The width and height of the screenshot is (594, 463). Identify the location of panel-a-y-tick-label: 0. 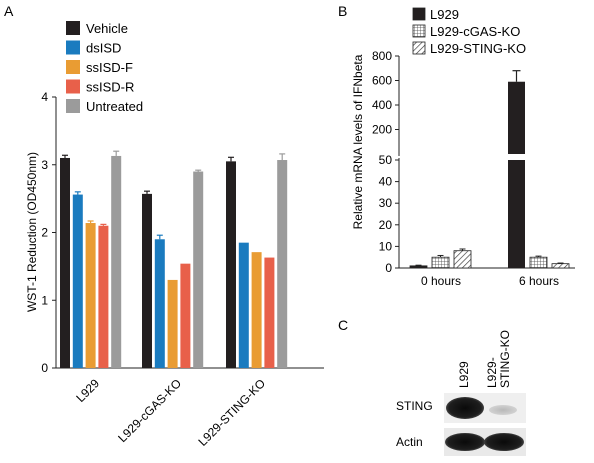
(44, 368).